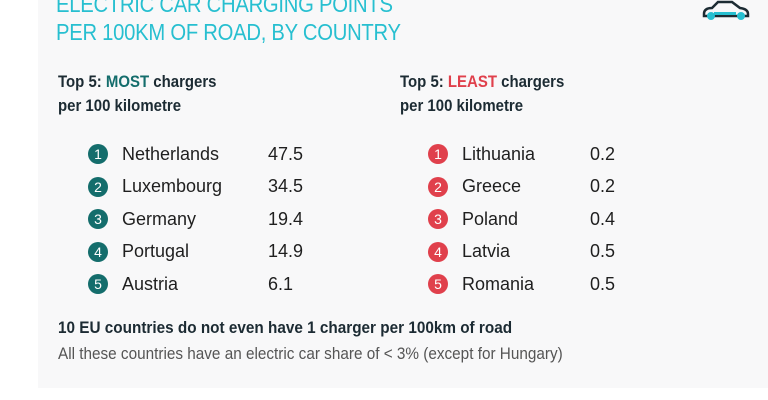 Image resolution: width=768 pixels, height=400 pixels. I want to click on list-item: 2 Greece 0.2, so click(521, 187).